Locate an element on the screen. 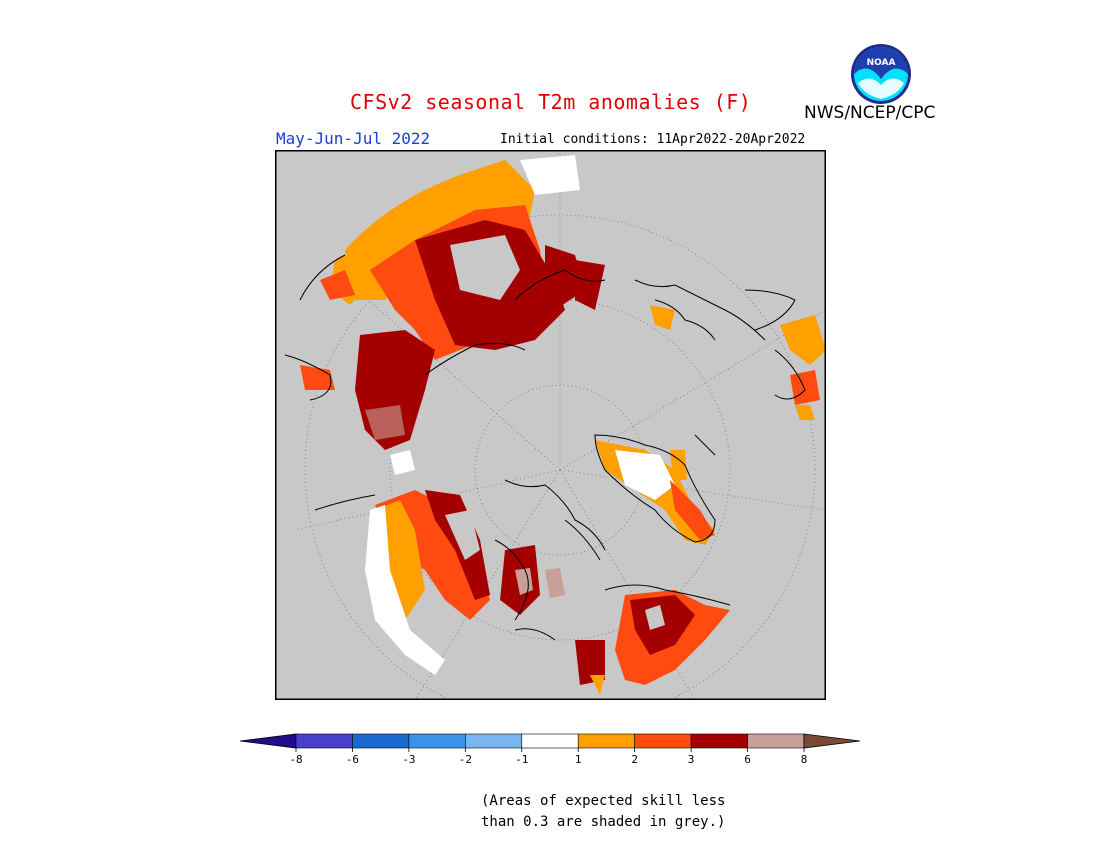 This screenshot has height=850, width=1100. colorbar-tick-label: -2 is located at coordinates (465, 759).